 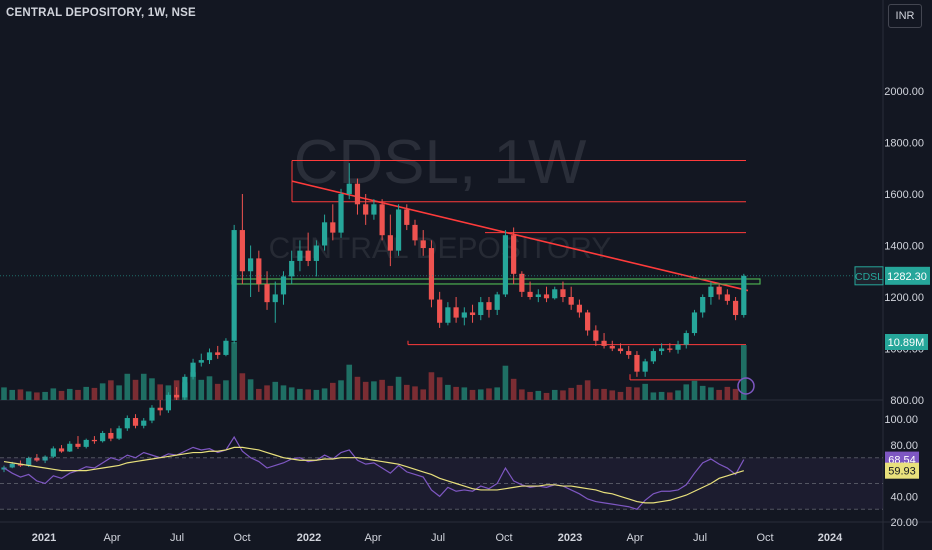 I want to click on chart-title: CENTRAL DEPOSITORY, 1W, NSE, so click(x=101, y=13).